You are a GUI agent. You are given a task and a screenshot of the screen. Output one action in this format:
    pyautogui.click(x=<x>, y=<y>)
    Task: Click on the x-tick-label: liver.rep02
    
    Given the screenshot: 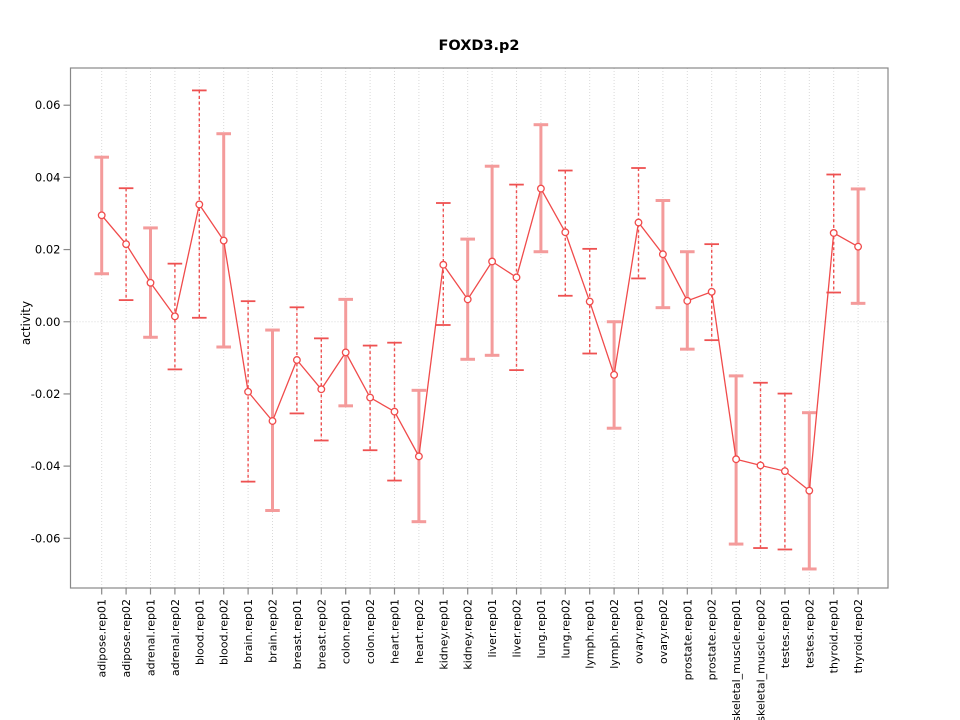 What is the action you would take?
    pyautogui.click(x=517, y=628)
    